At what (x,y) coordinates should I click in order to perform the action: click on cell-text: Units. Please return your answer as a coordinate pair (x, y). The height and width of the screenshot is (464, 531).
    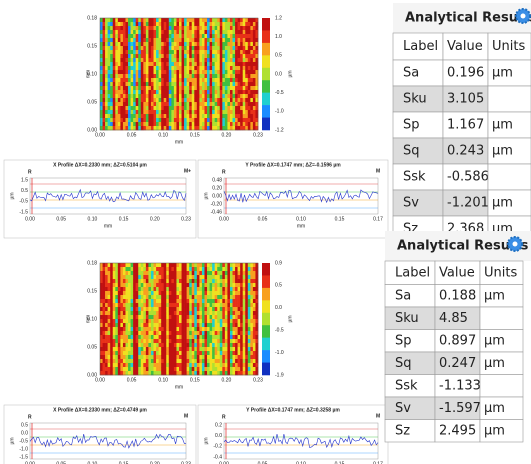
    Looking at the image, I should click on (508, 46).